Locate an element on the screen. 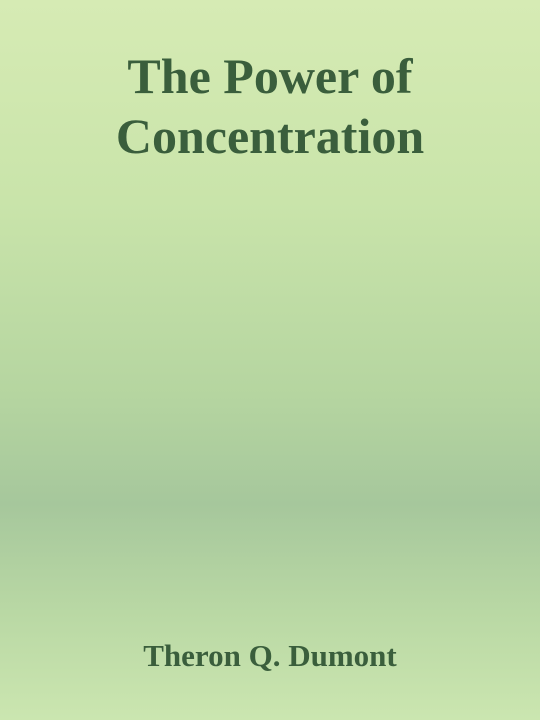 This screenshot has width=540, height=720. book-title-line-1: The Power of is located at coordinates (270, 76).